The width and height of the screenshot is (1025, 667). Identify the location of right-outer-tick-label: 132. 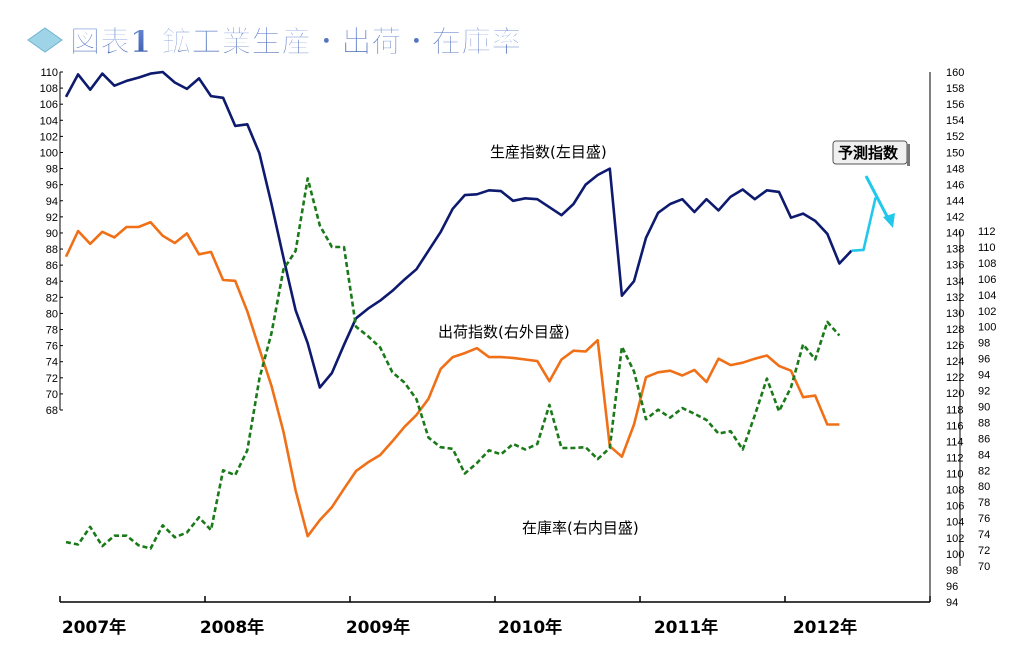
(955, 298).